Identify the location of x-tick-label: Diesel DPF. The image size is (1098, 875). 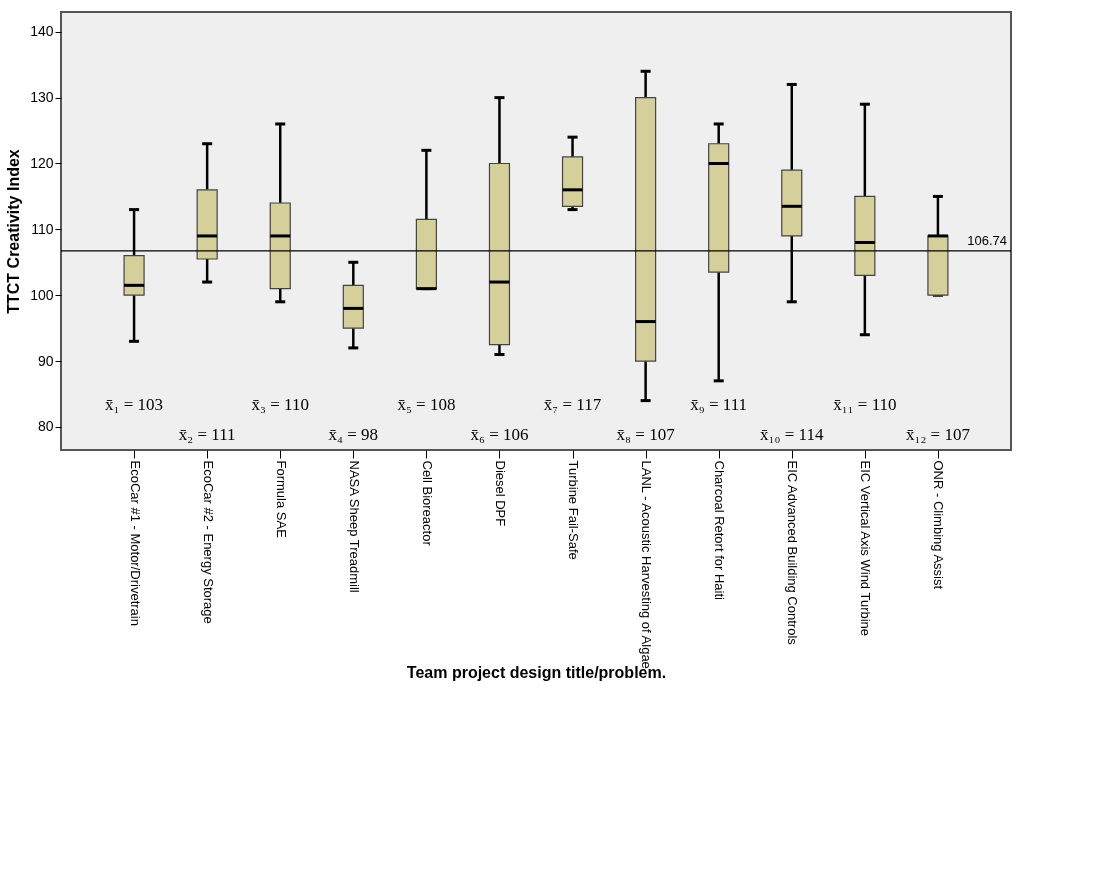
(500, 493).